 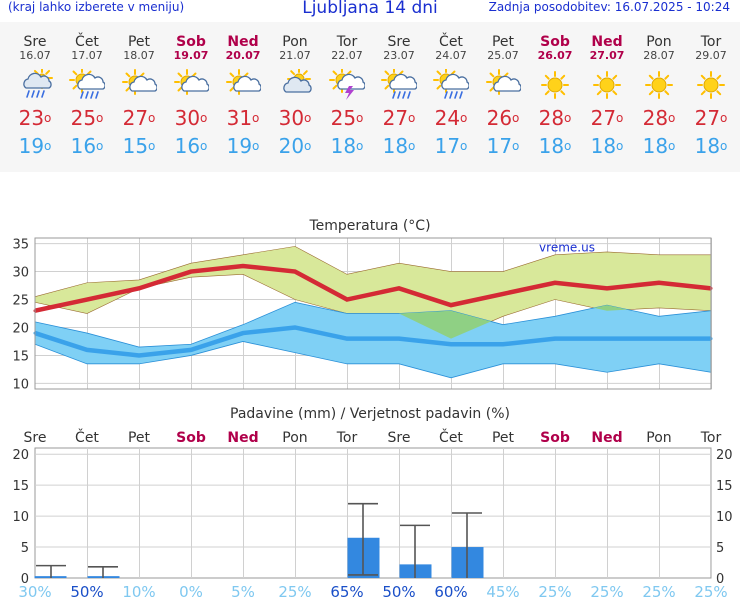 I want to click on day-date: 26.07, so click(x=555, y=55).